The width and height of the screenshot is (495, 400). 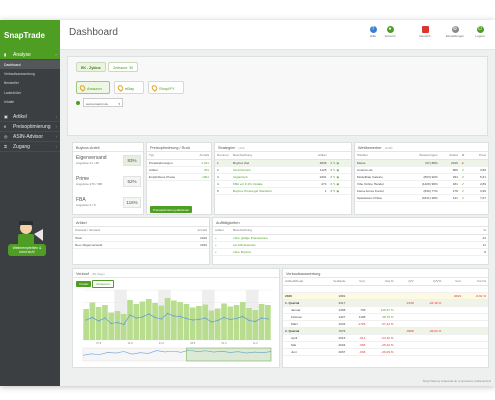 I want to click on table-cell: Buybox Preisregel Standard, so click(x=269, y=191).